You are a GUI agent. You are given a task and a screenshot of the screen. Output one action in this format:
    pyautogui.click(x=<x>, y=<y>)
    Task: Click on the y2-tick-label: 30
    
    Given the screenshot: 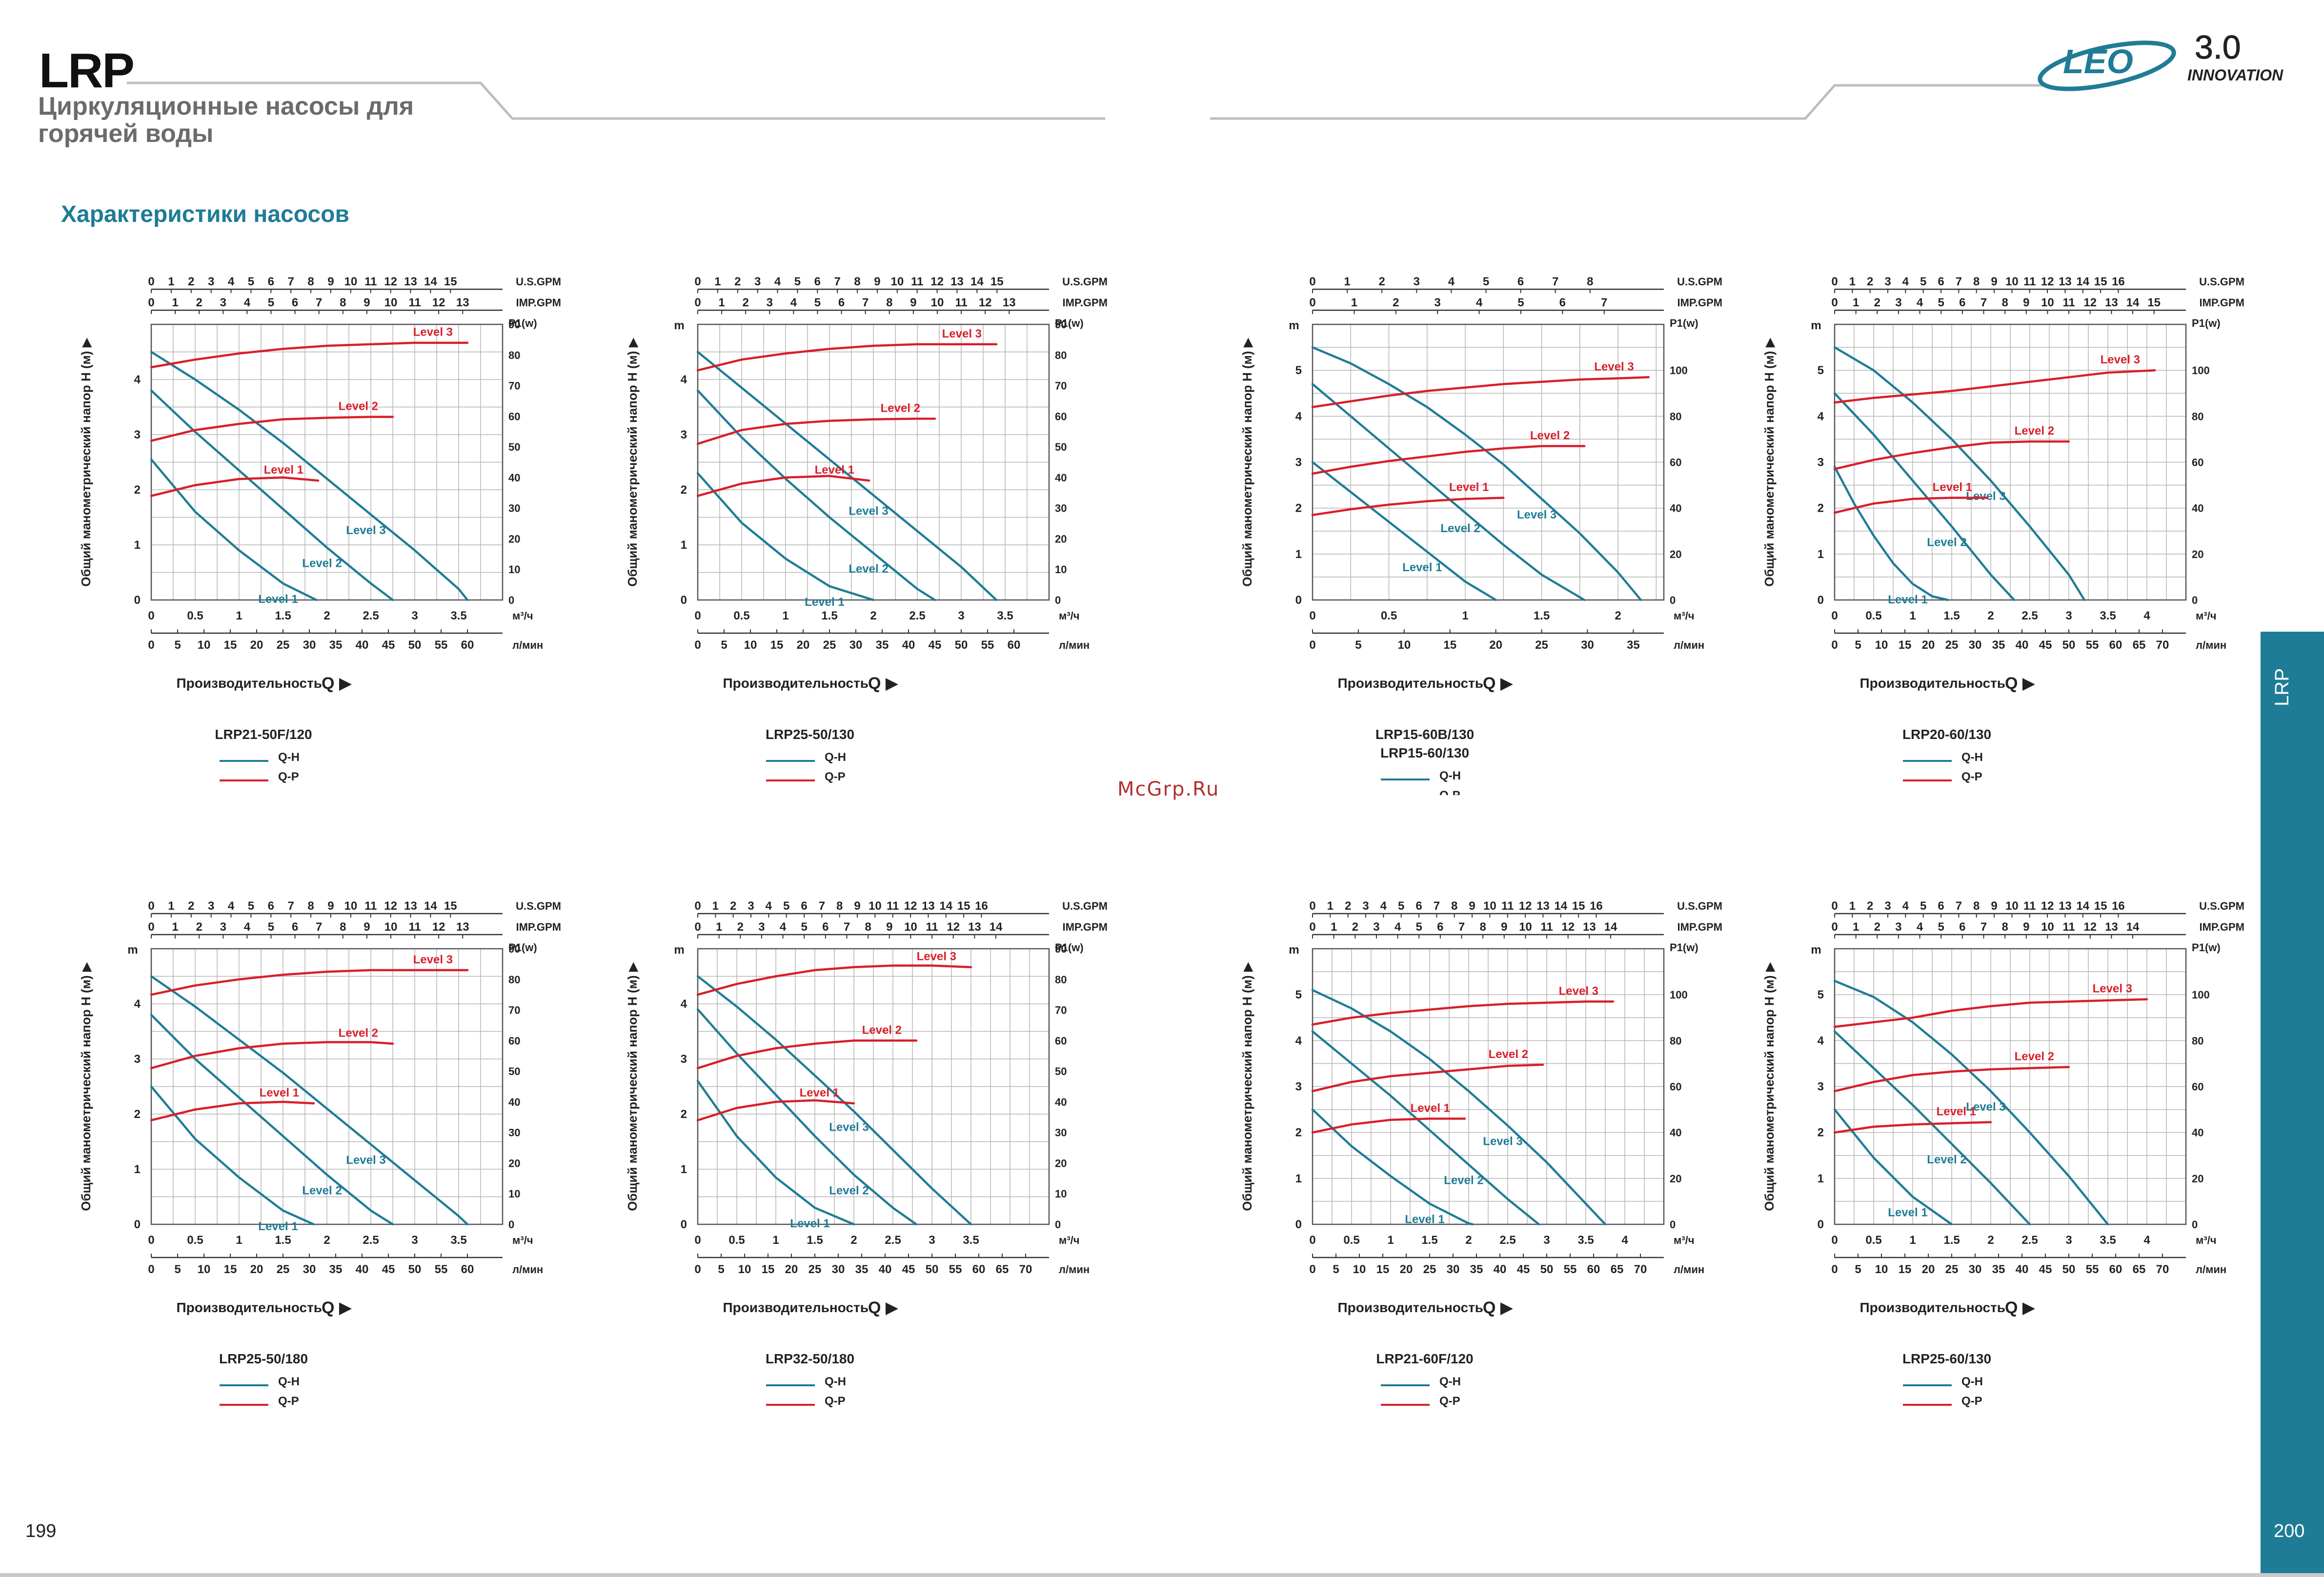 What is the action you would take?
    pyautogui.click(x=514, y=1133)
    